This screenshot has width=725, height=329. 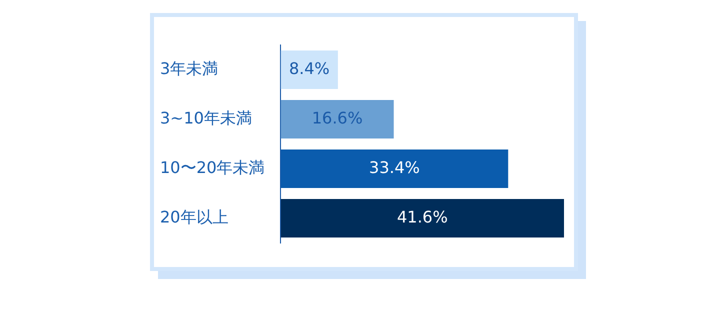 I want to click on y-tick-label: 20年以上, so click(x=194, y=216).